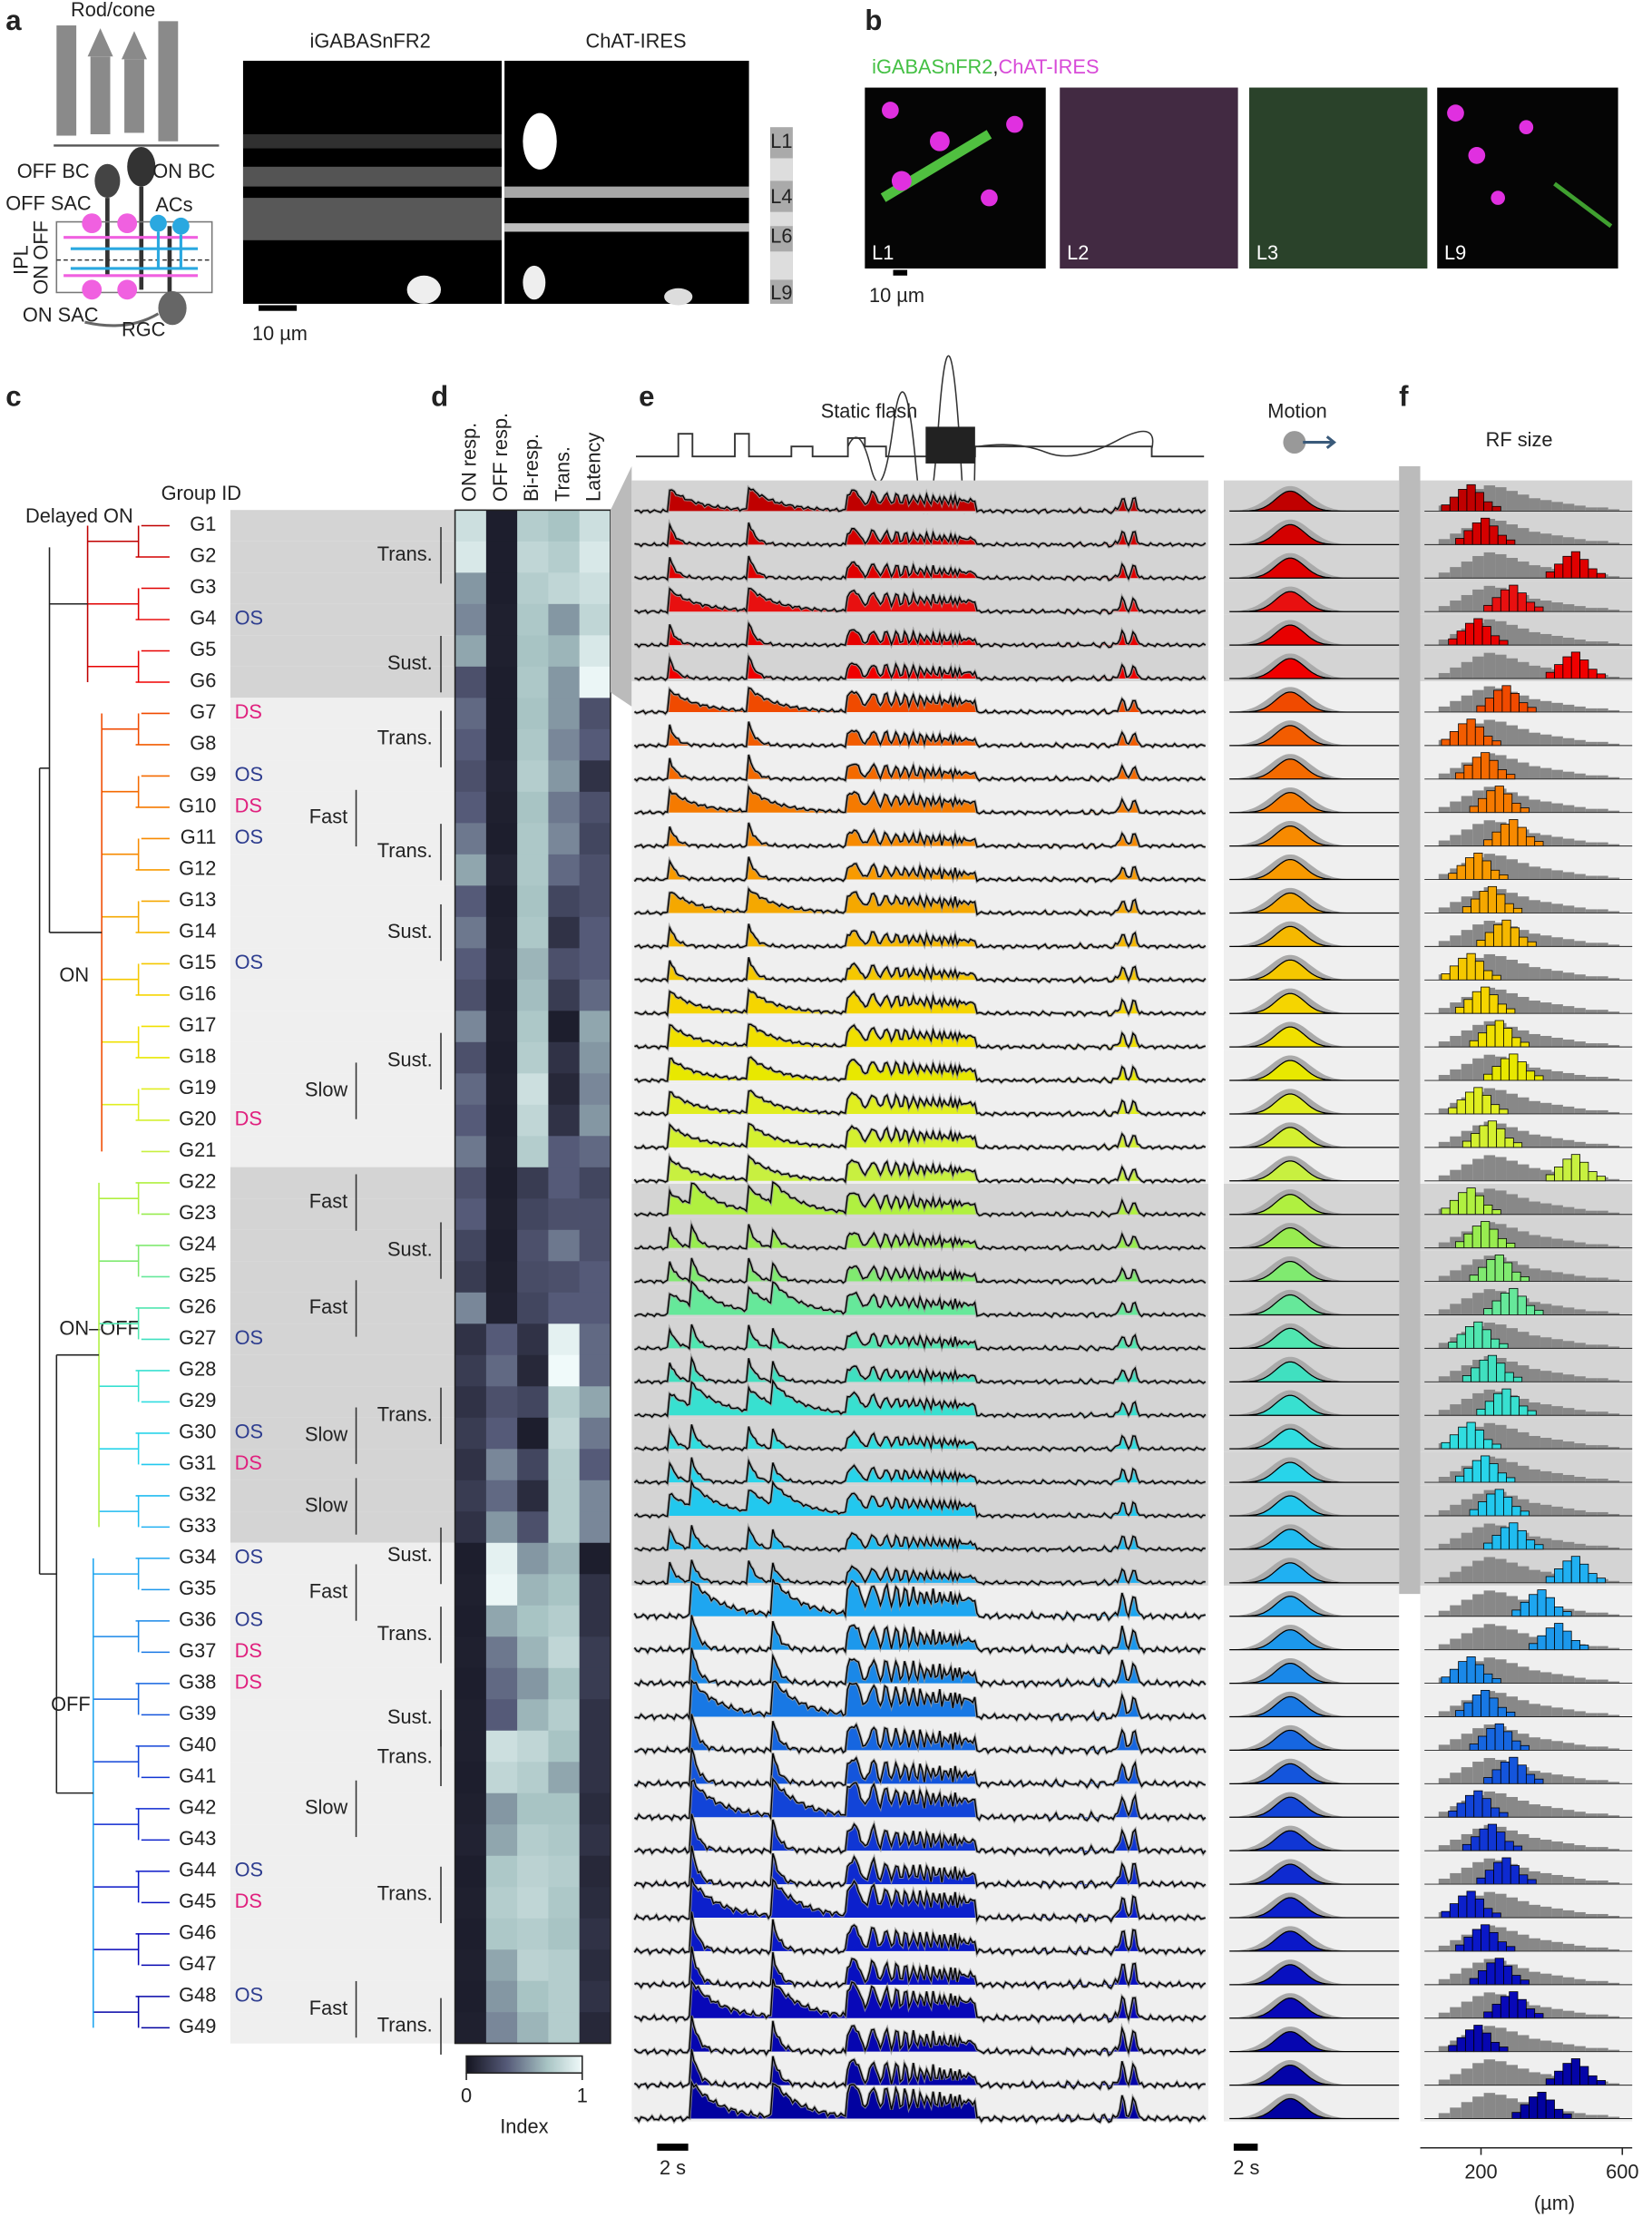 The image size is (1652, 2227). I want to click on group-id: G12, so click(197, 868).